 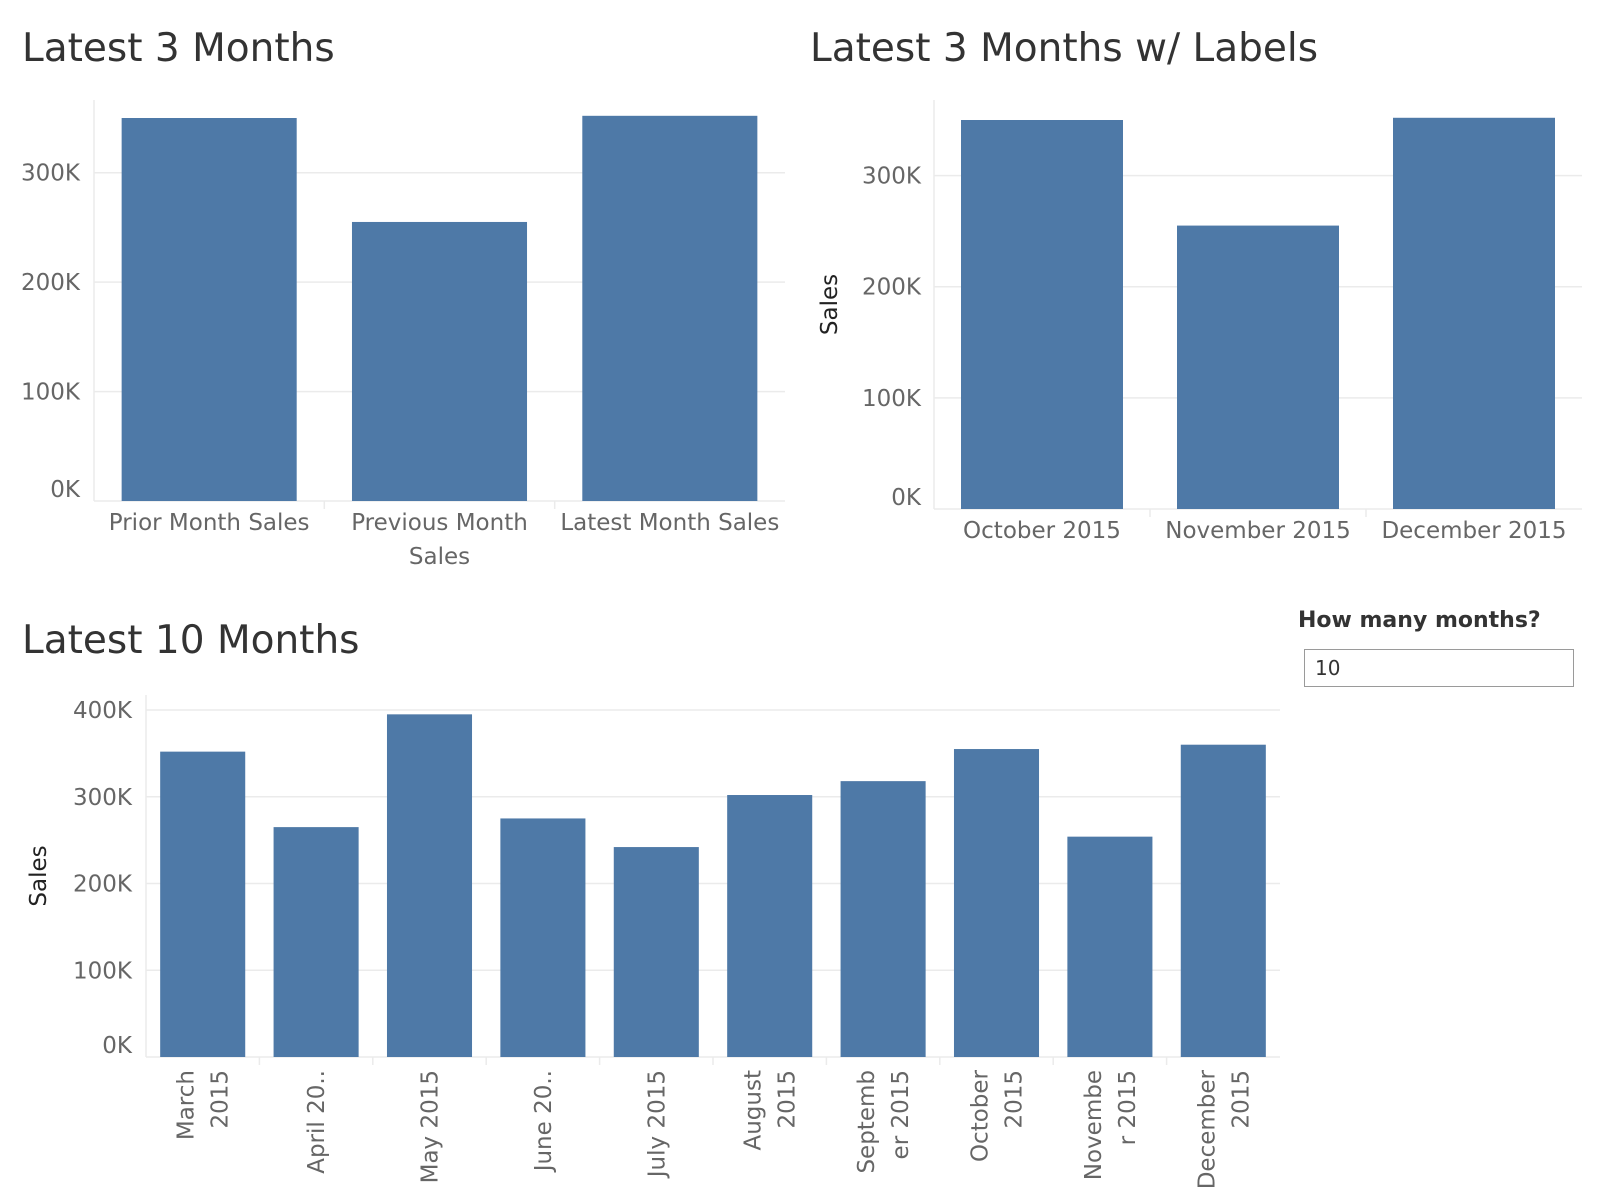 I want to click on x-category-label: March, so click(x=187, y=1105).